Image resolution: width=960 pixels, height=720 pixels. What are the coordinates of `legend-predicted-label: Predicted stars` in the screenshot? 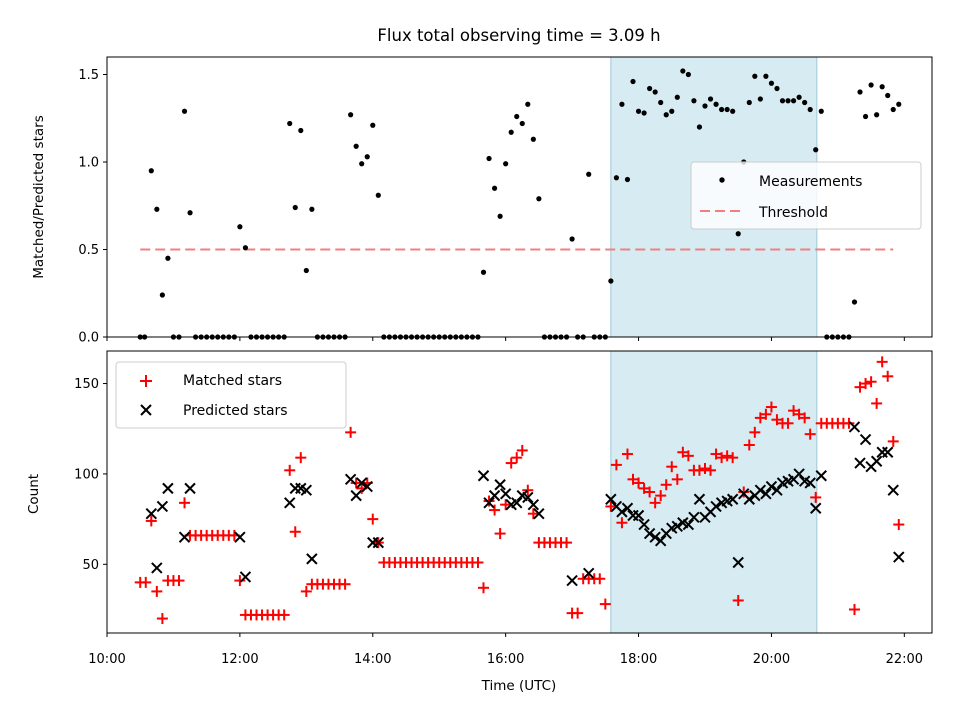 It's located at (235, 411).